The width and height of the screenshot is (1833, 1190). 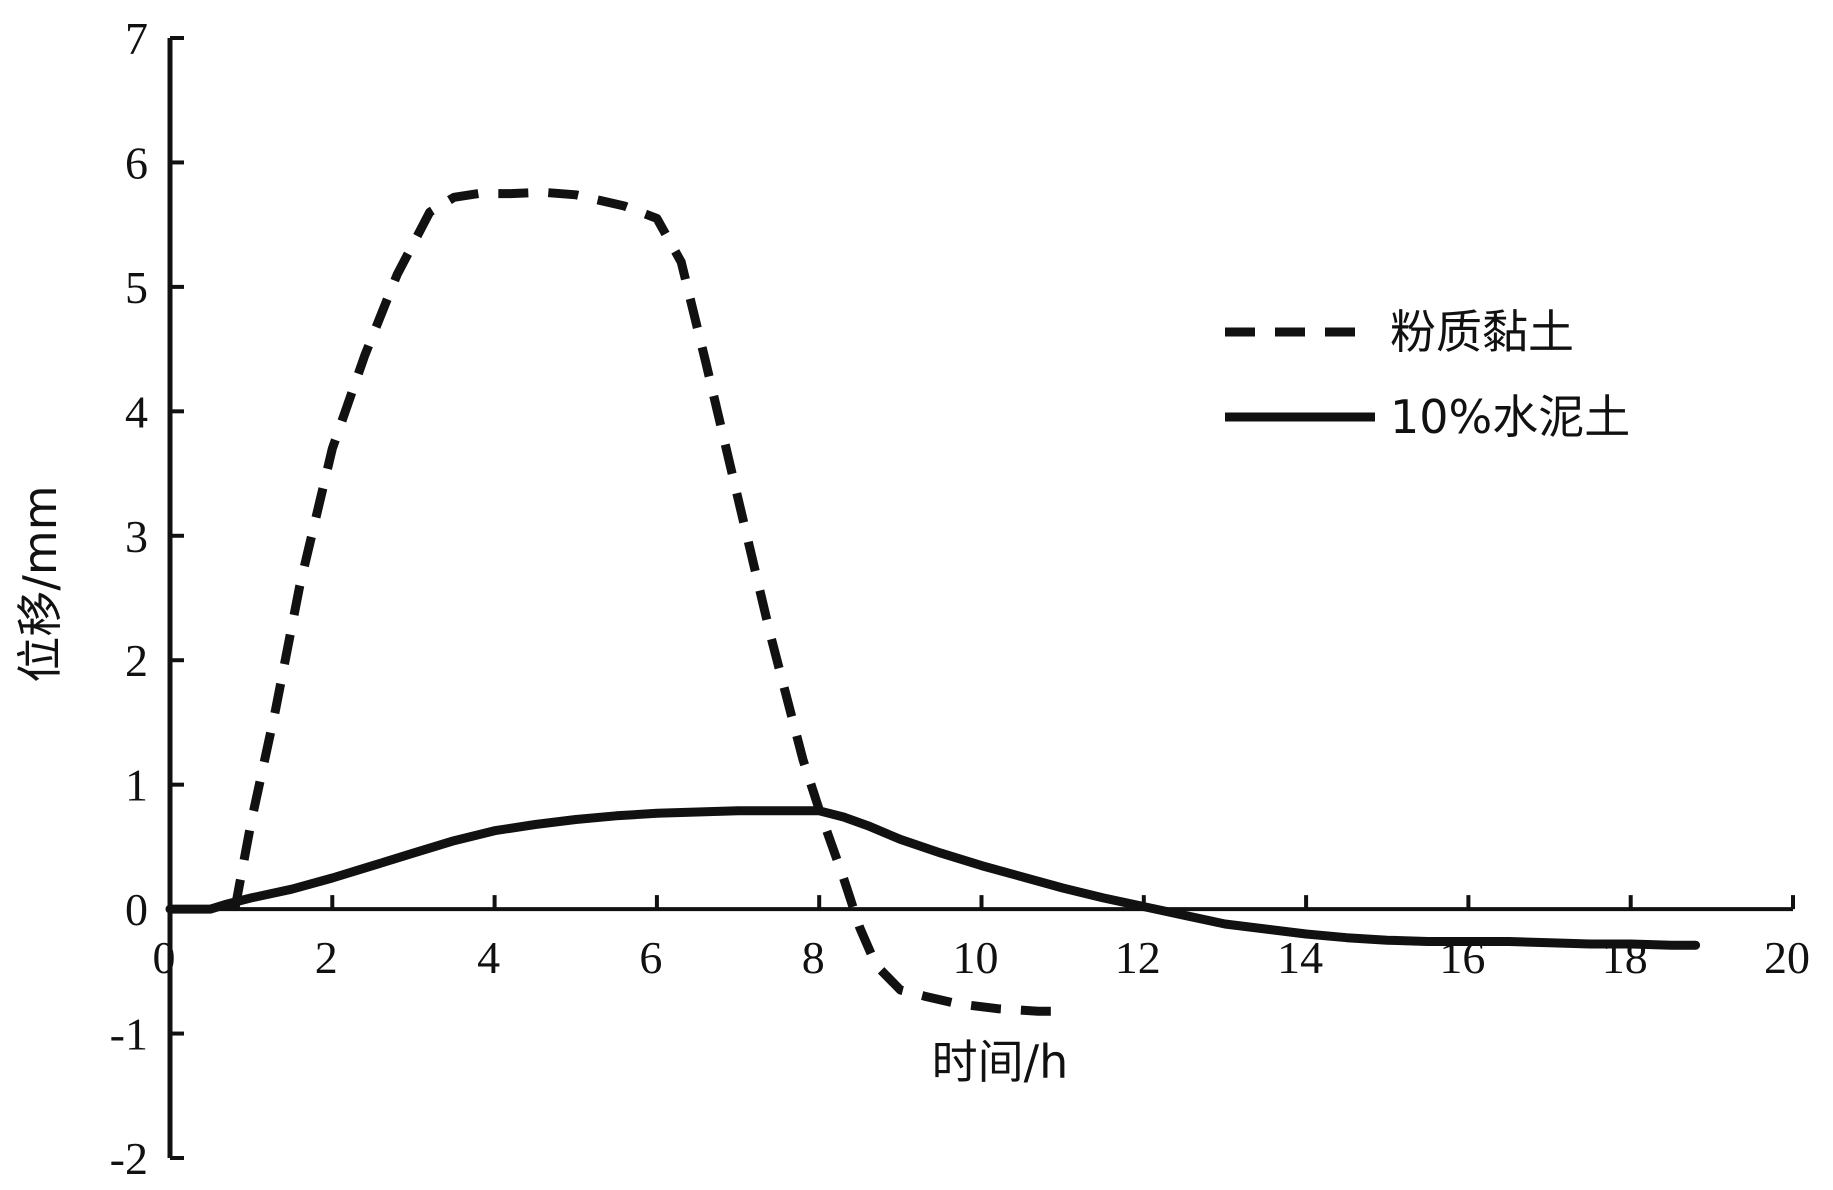 What do you see at coordinates (129, 1034) in the screenshot?
I see `y-tick-label: -1` at bounding box center [129, 1034].